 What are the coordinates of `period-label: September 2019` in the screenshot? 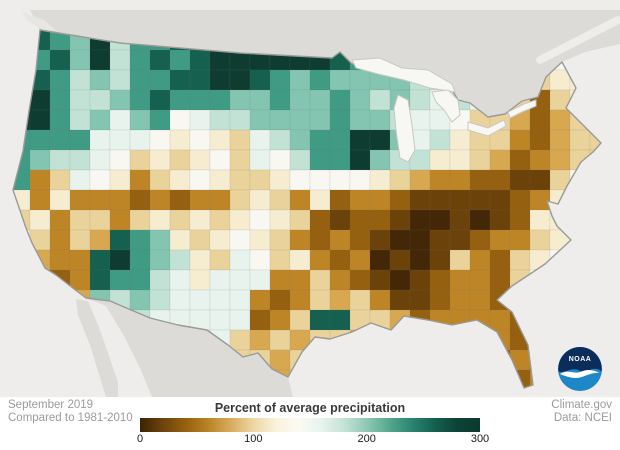 It's located at (51, 405).